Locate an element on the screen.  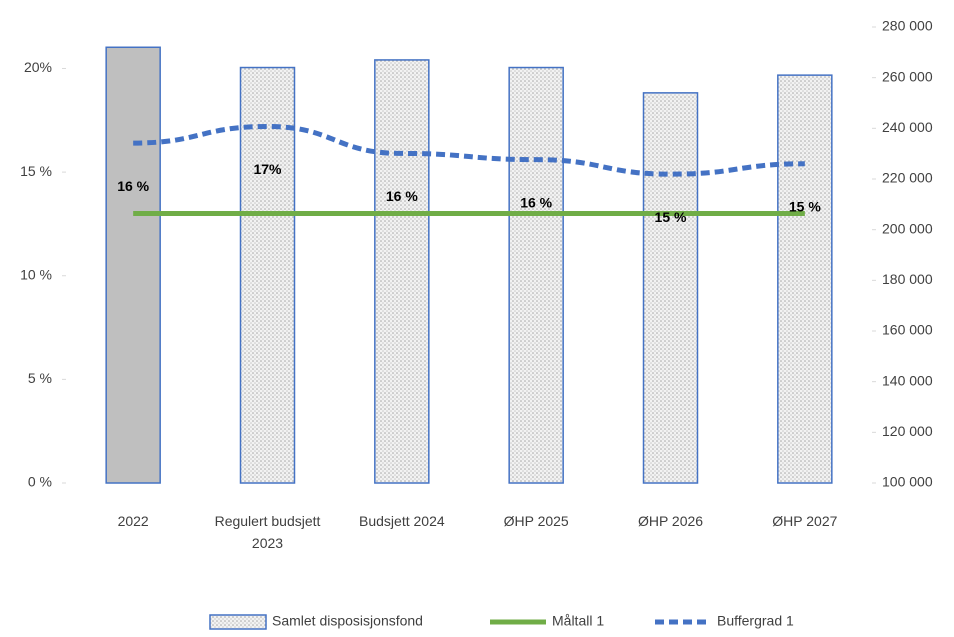
y-tick-label: 0 % is located at coordinates (40, 482).